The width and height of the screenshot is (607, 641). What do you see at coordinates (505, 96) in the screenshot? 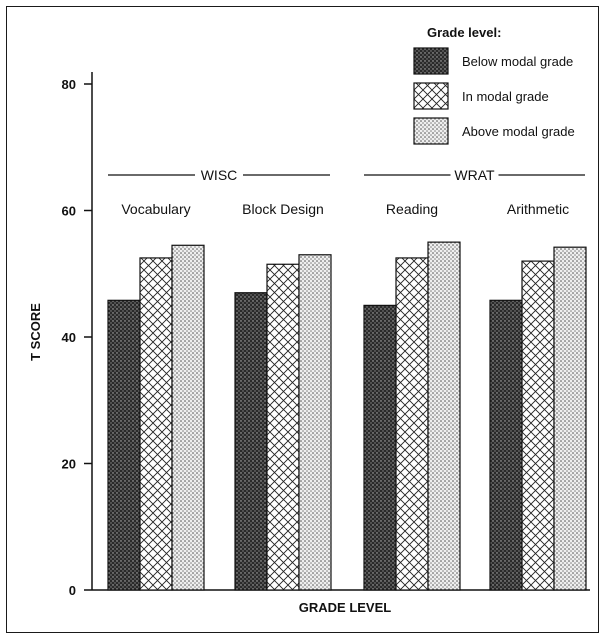
I see `legend-label: In modal grade` at bounding box center [505, 96].